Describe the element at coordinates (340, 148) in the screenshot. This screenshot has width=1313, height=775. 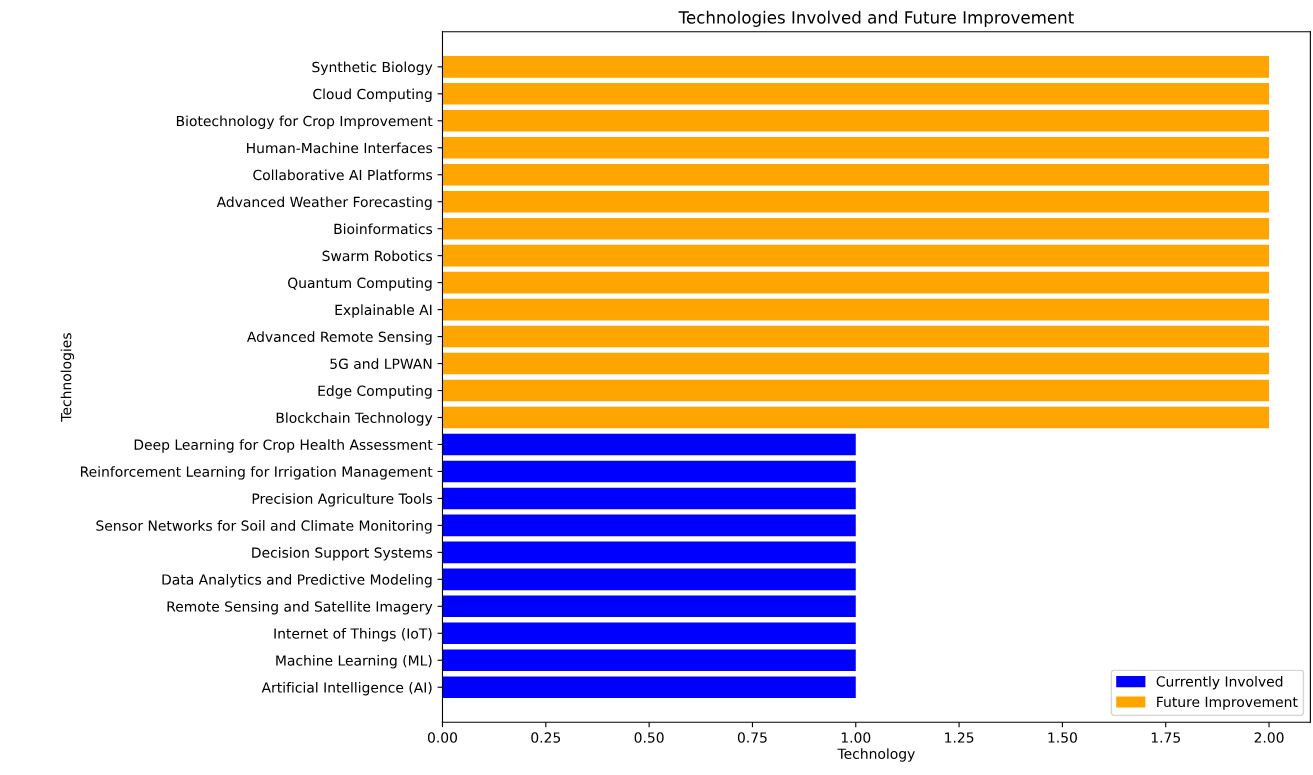
I see `y-tick-label: Human-Machine Interfaces` at that location.